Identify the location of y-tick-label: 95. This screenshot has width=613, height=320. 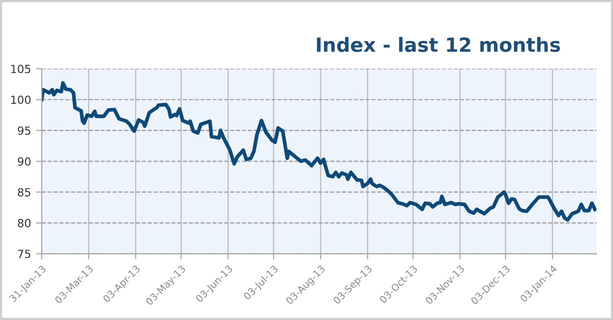
(24, 130).